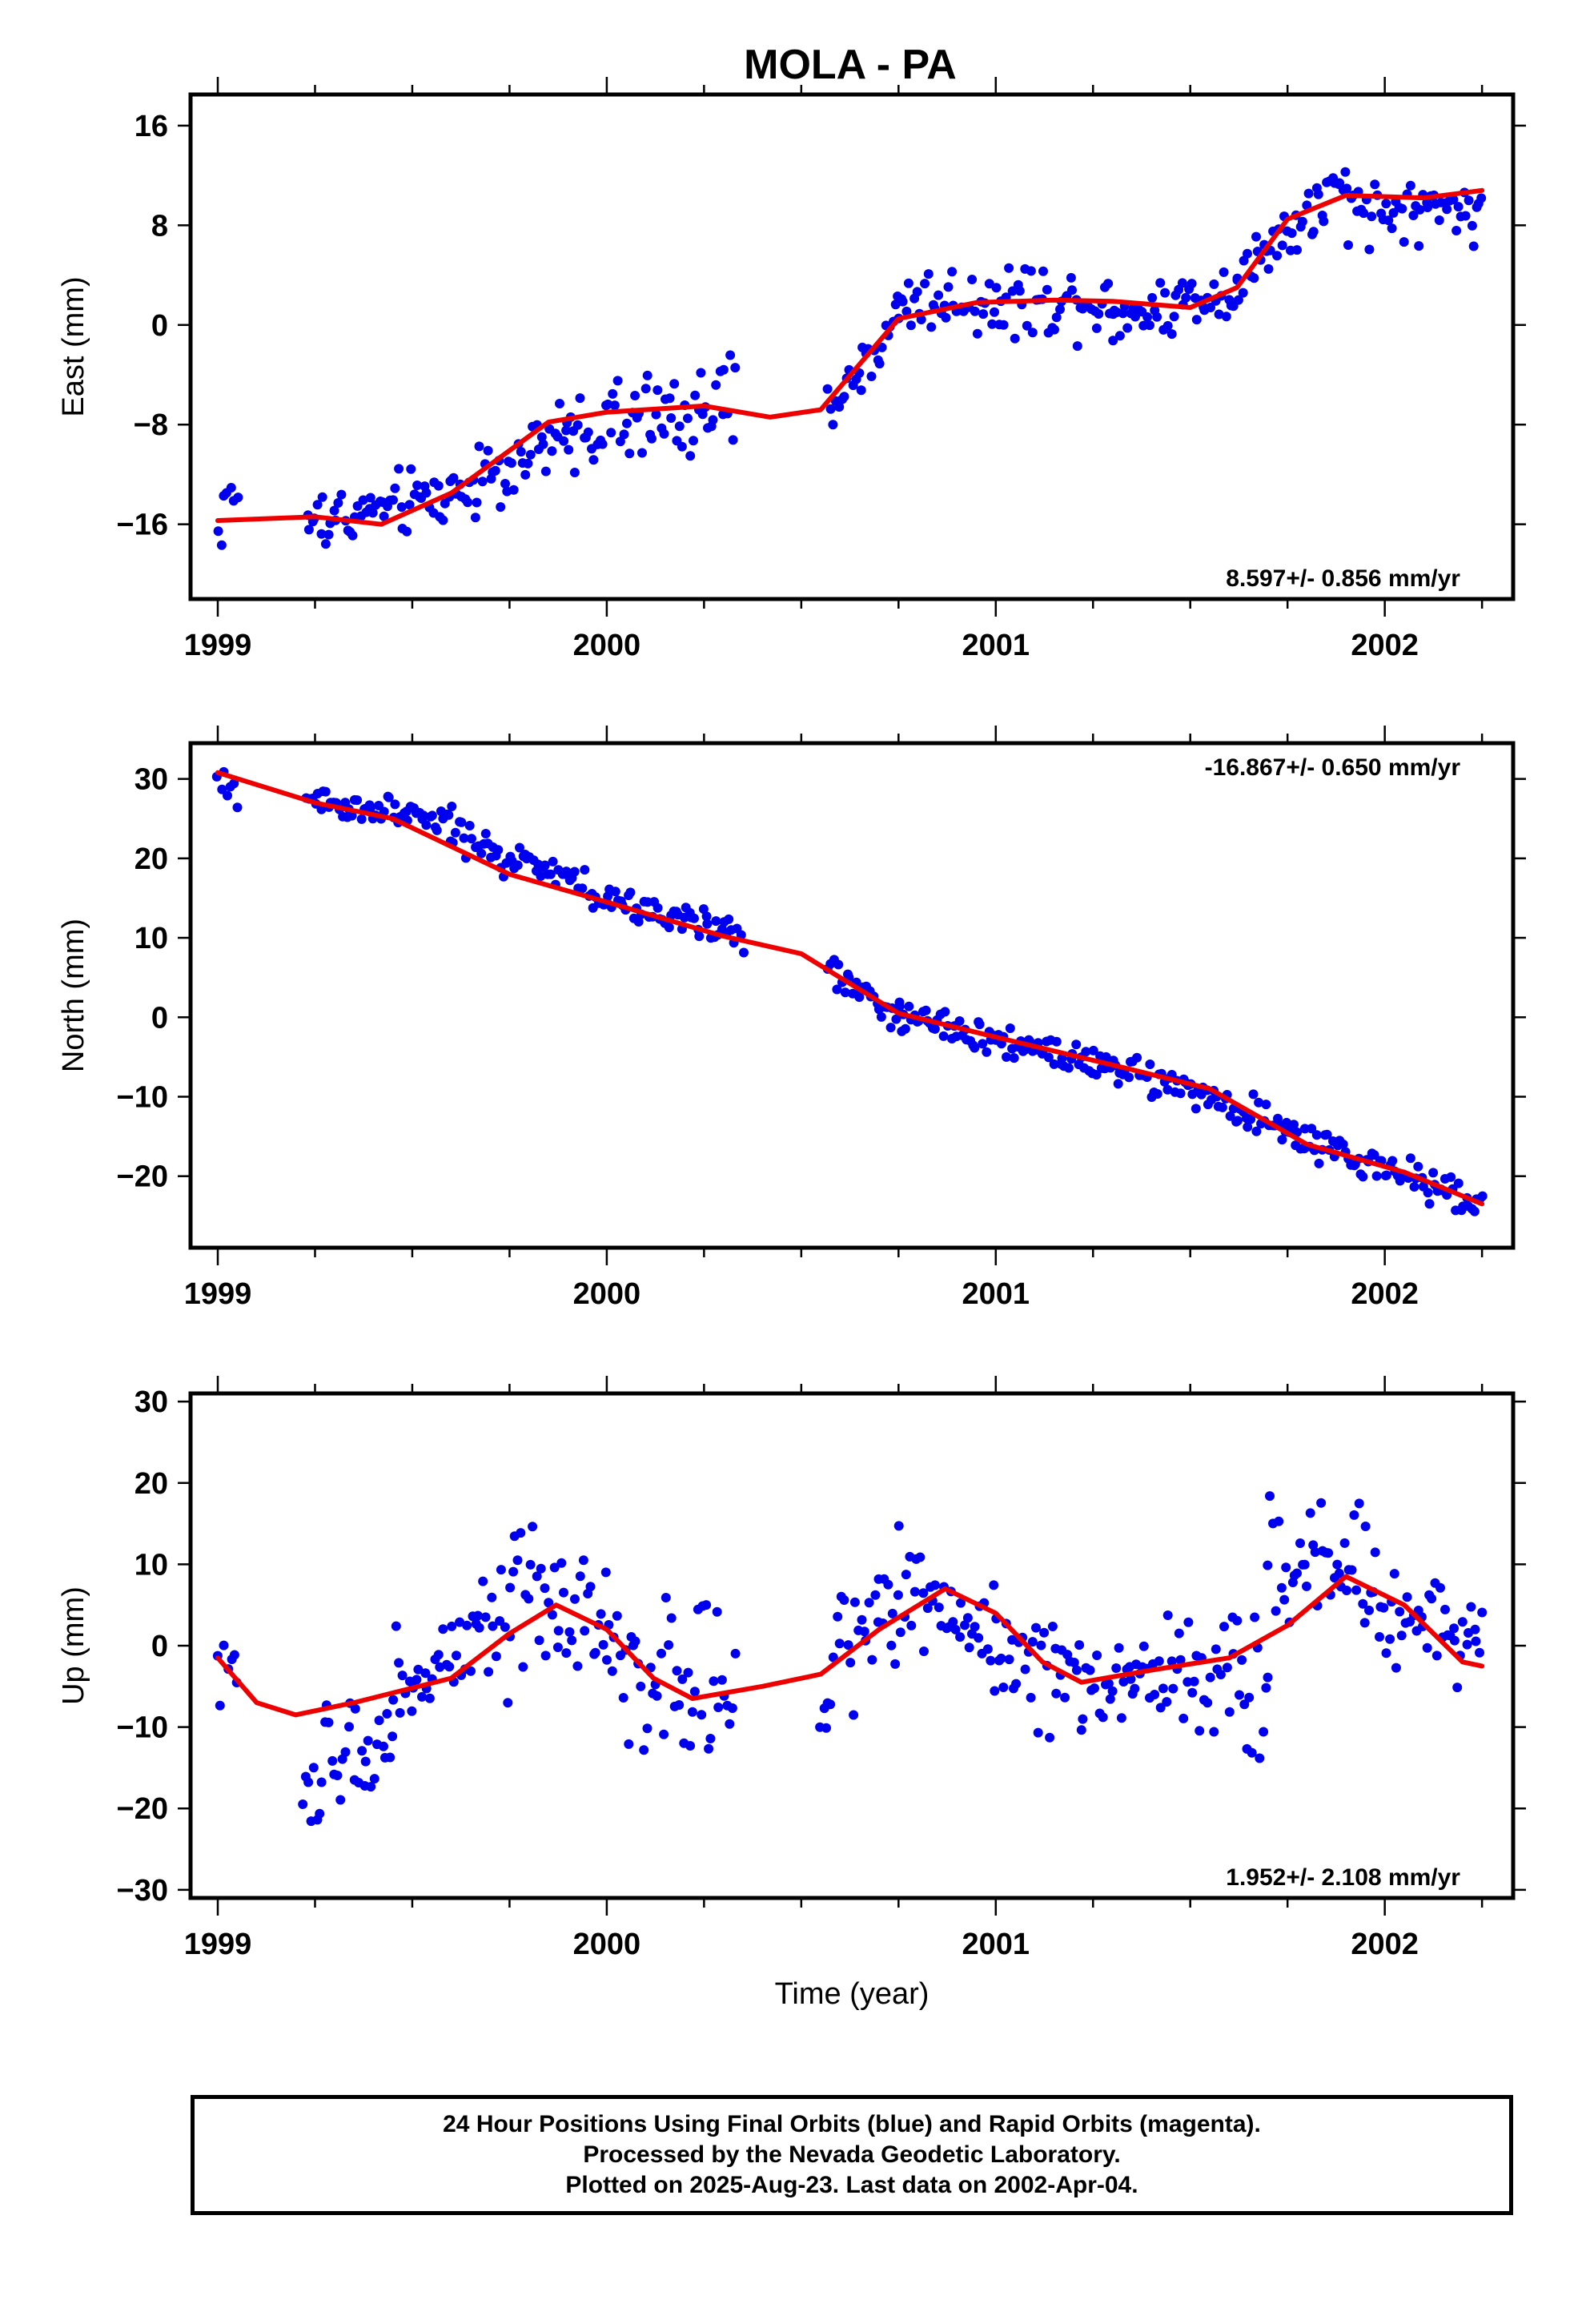 This screenshot has width=1582, height=2324. What do you see at coordinates (1343, 578) in the screenshot?
I see `rate-annotation: 8.597+/- 0.856 mm/yr` at bounding box center [1343, 578].